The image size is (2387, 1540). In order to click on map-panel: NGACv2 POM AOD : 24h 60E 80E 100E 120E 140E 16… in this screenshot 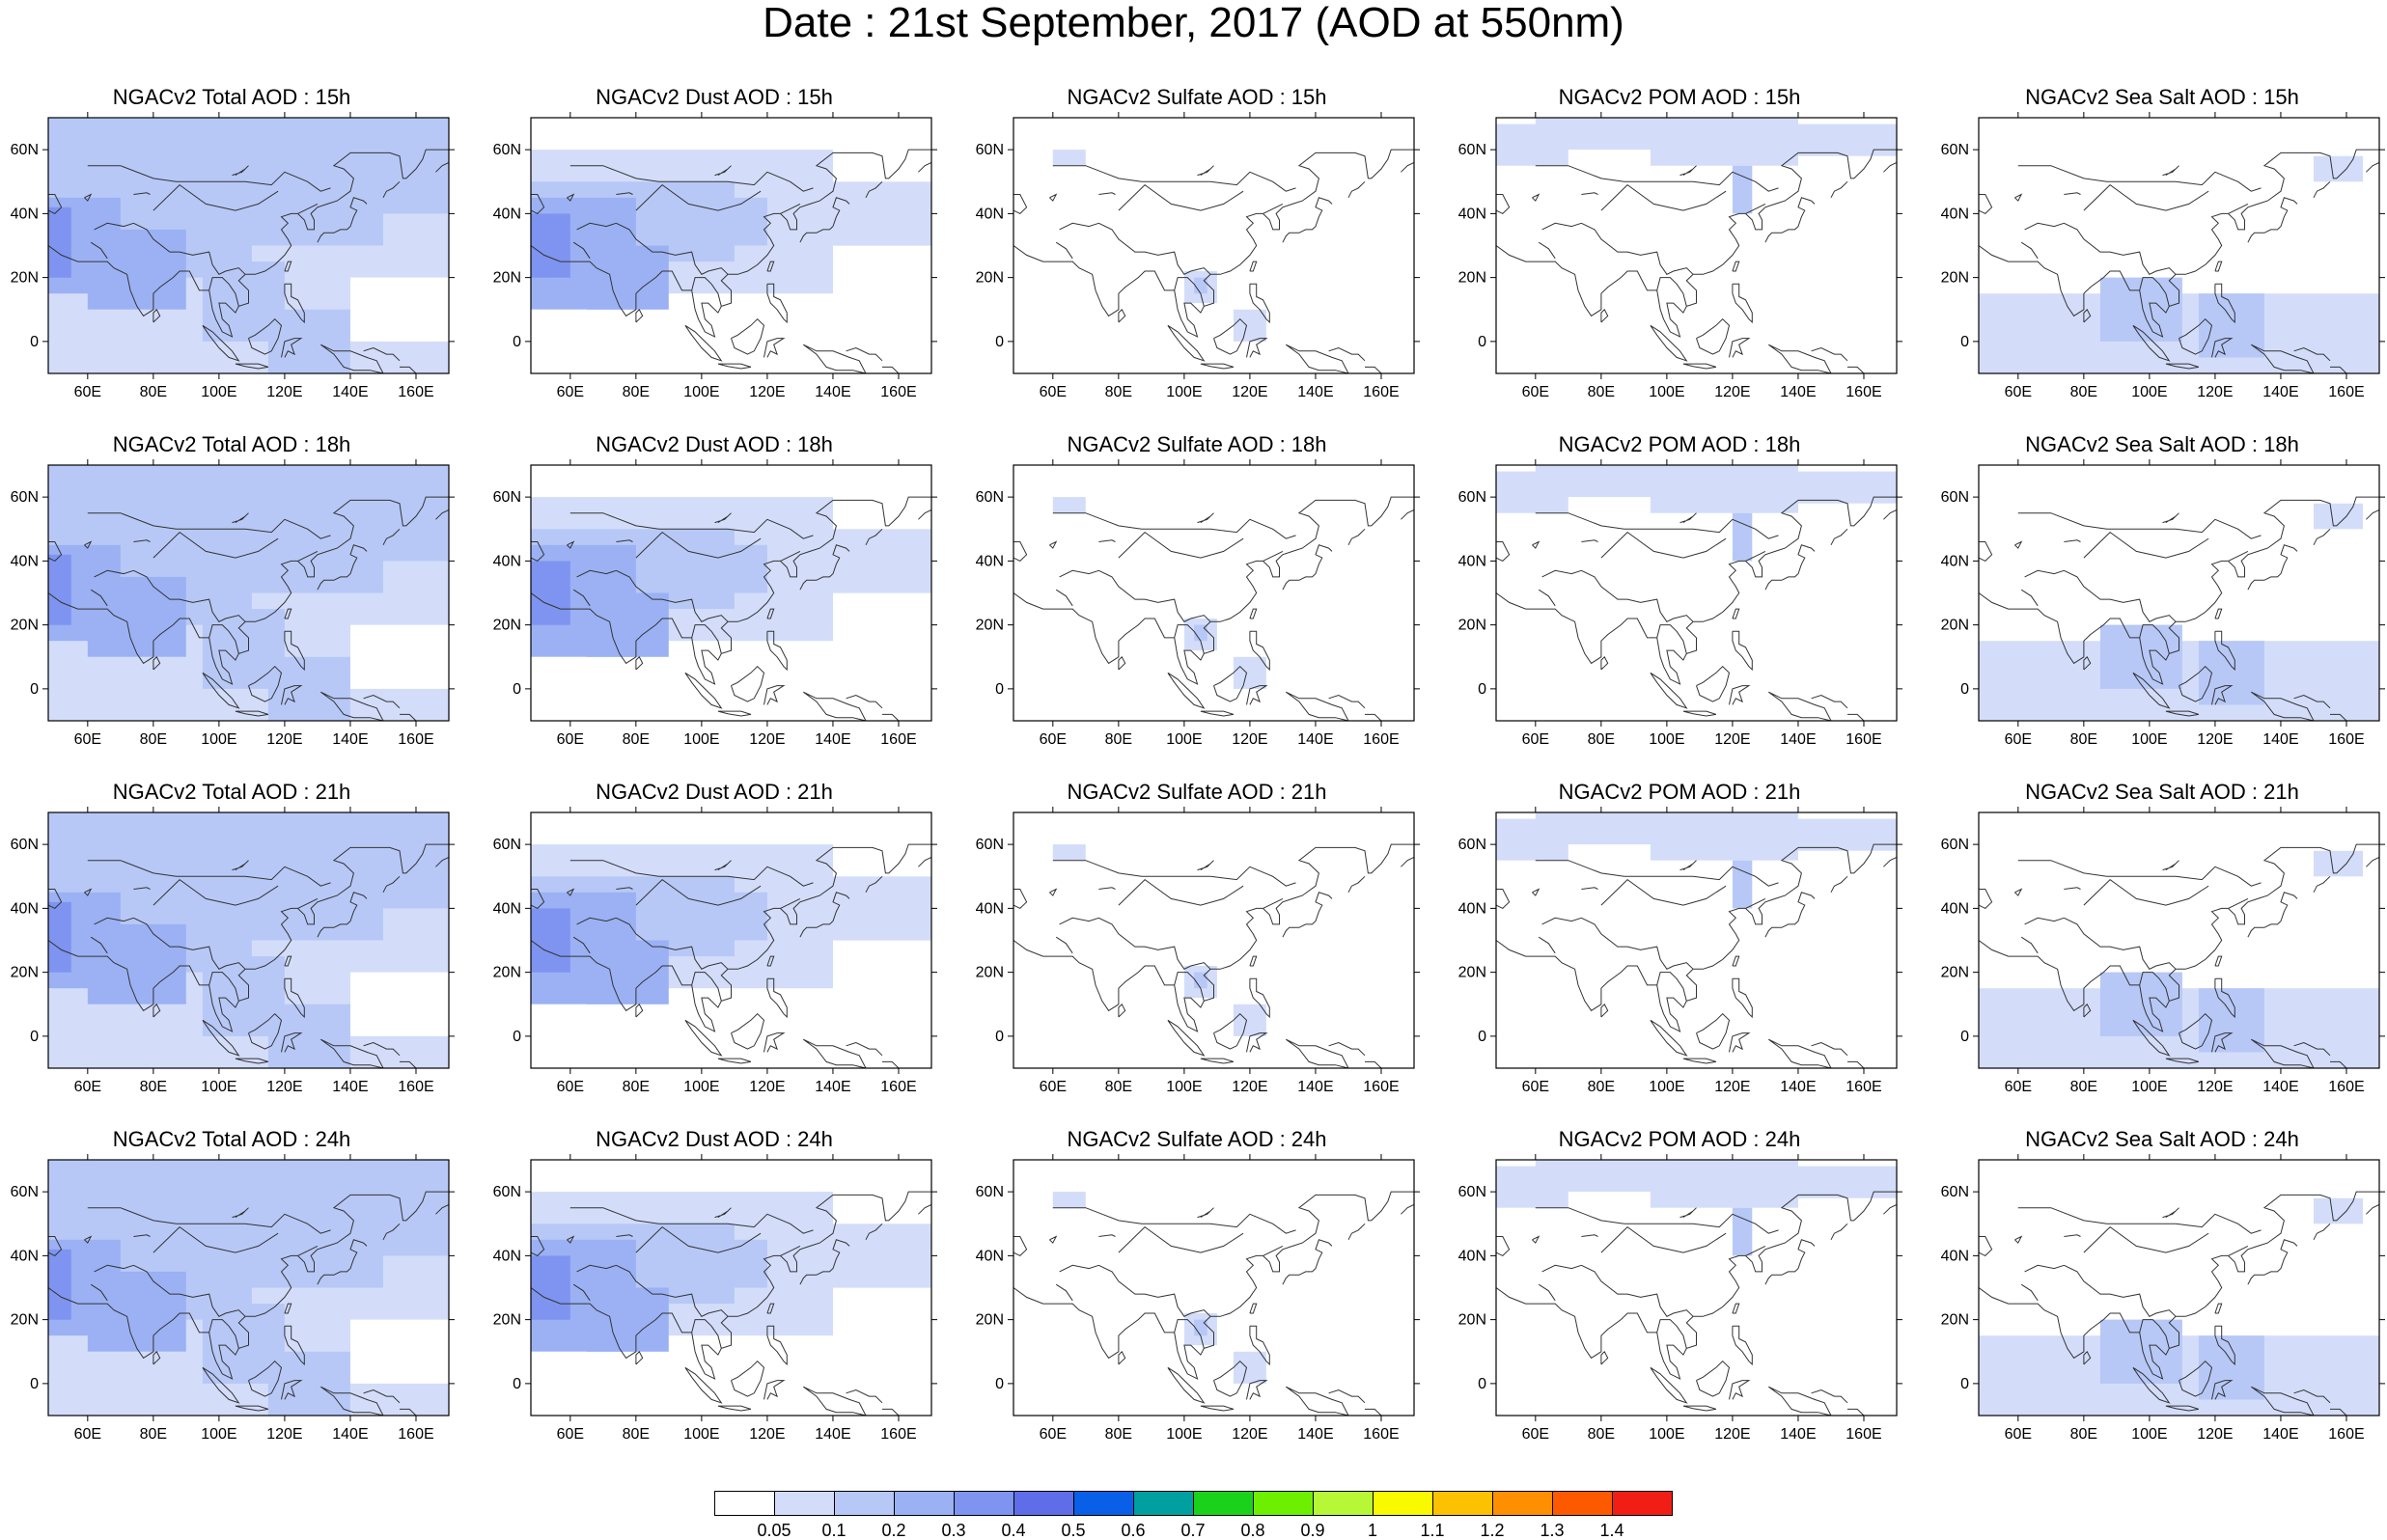, I will do `click(1679, 1291)`.